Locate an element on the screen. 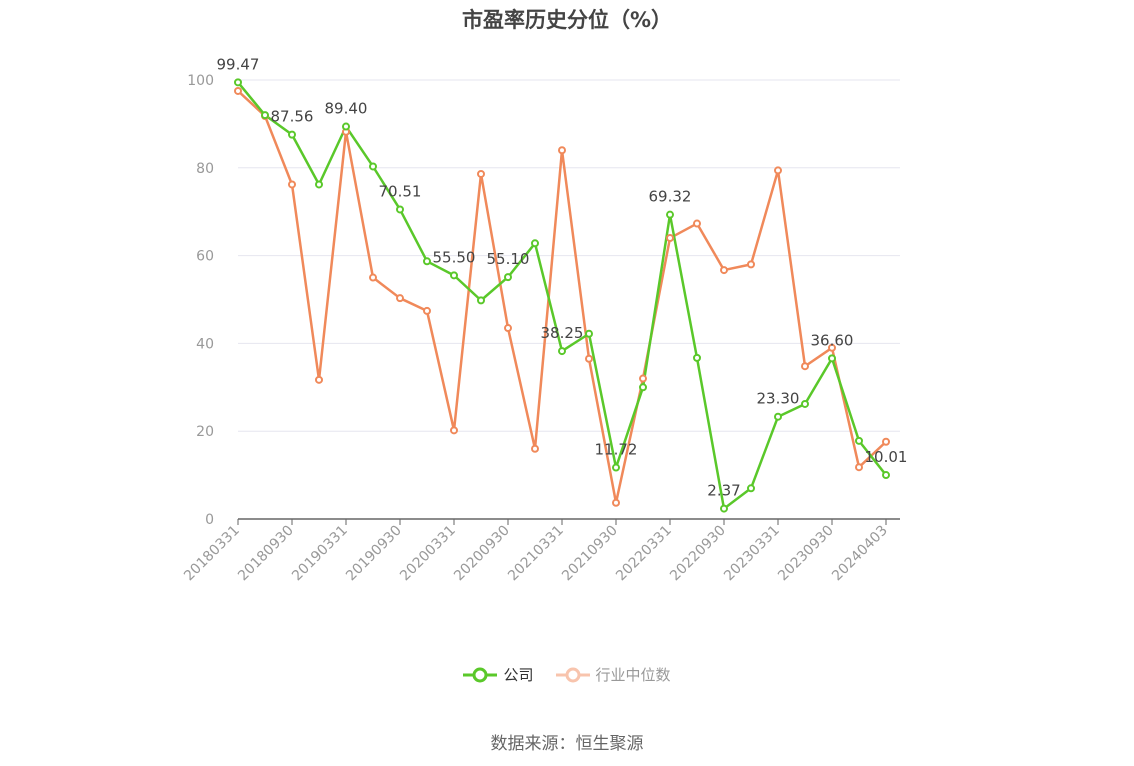 The width and height of the screenshot is (1134, 766). data-label: 55.10 is located at coordinates (508, 259).